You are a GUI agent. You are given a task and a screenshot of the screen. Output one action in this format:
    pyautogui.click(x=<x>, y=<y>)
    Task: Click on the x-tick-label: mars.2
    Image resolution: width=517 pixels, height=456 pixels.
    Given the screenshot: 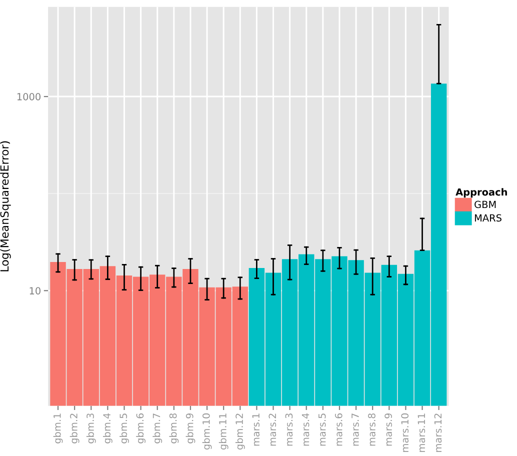 What is the action you would take?
    pyautogui.click(x=272, y=430)
    